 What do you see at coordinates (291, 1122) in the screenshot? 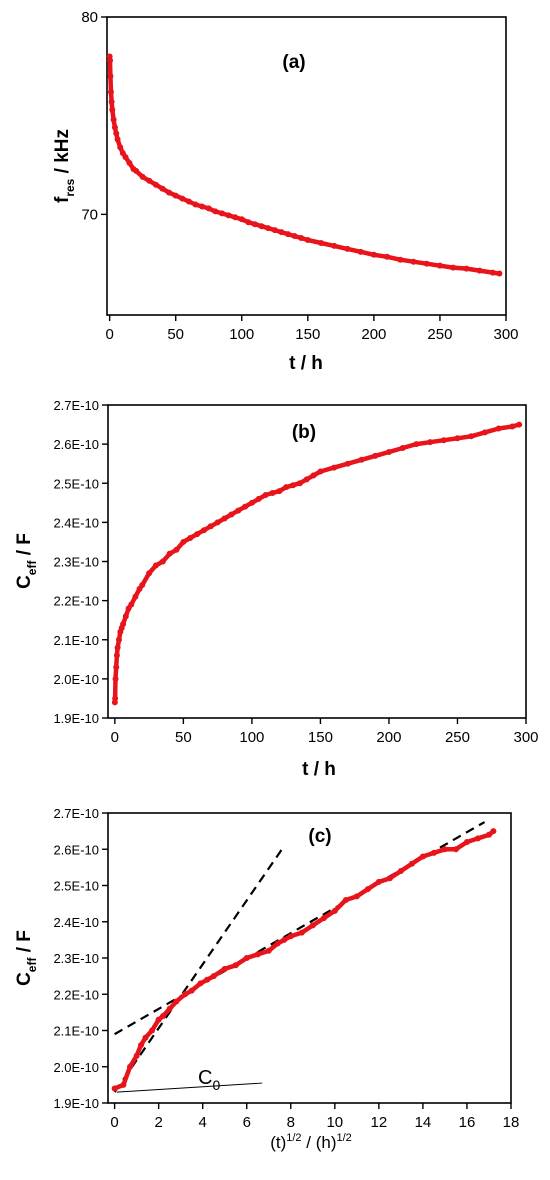
I see `x-tick-label-c: 8` at bounding box center [291, 1122].